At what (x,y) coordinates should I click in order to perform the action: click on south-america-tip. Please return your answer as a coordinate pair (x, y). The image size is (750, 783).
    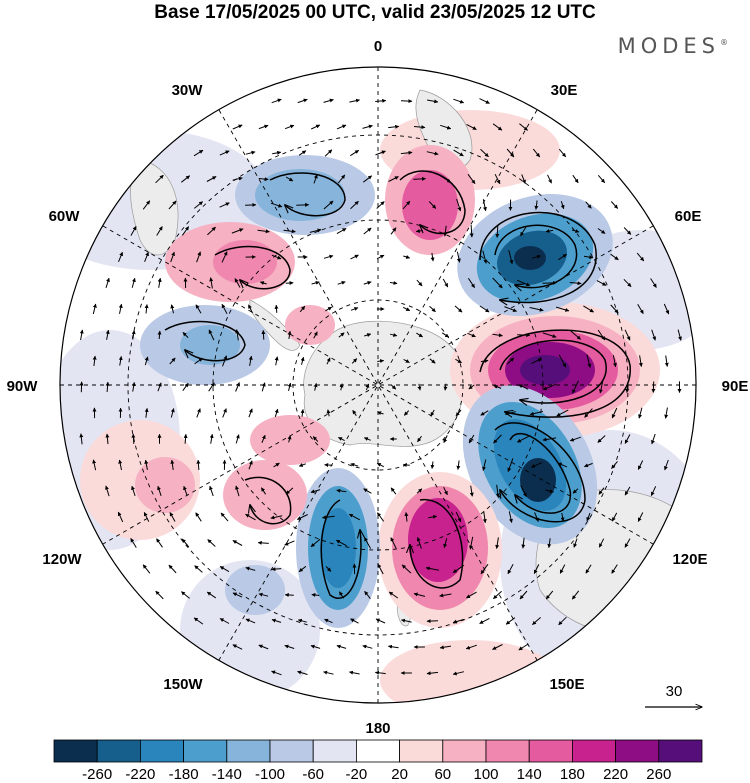
    Looking at the image, I should click on (154, 207).